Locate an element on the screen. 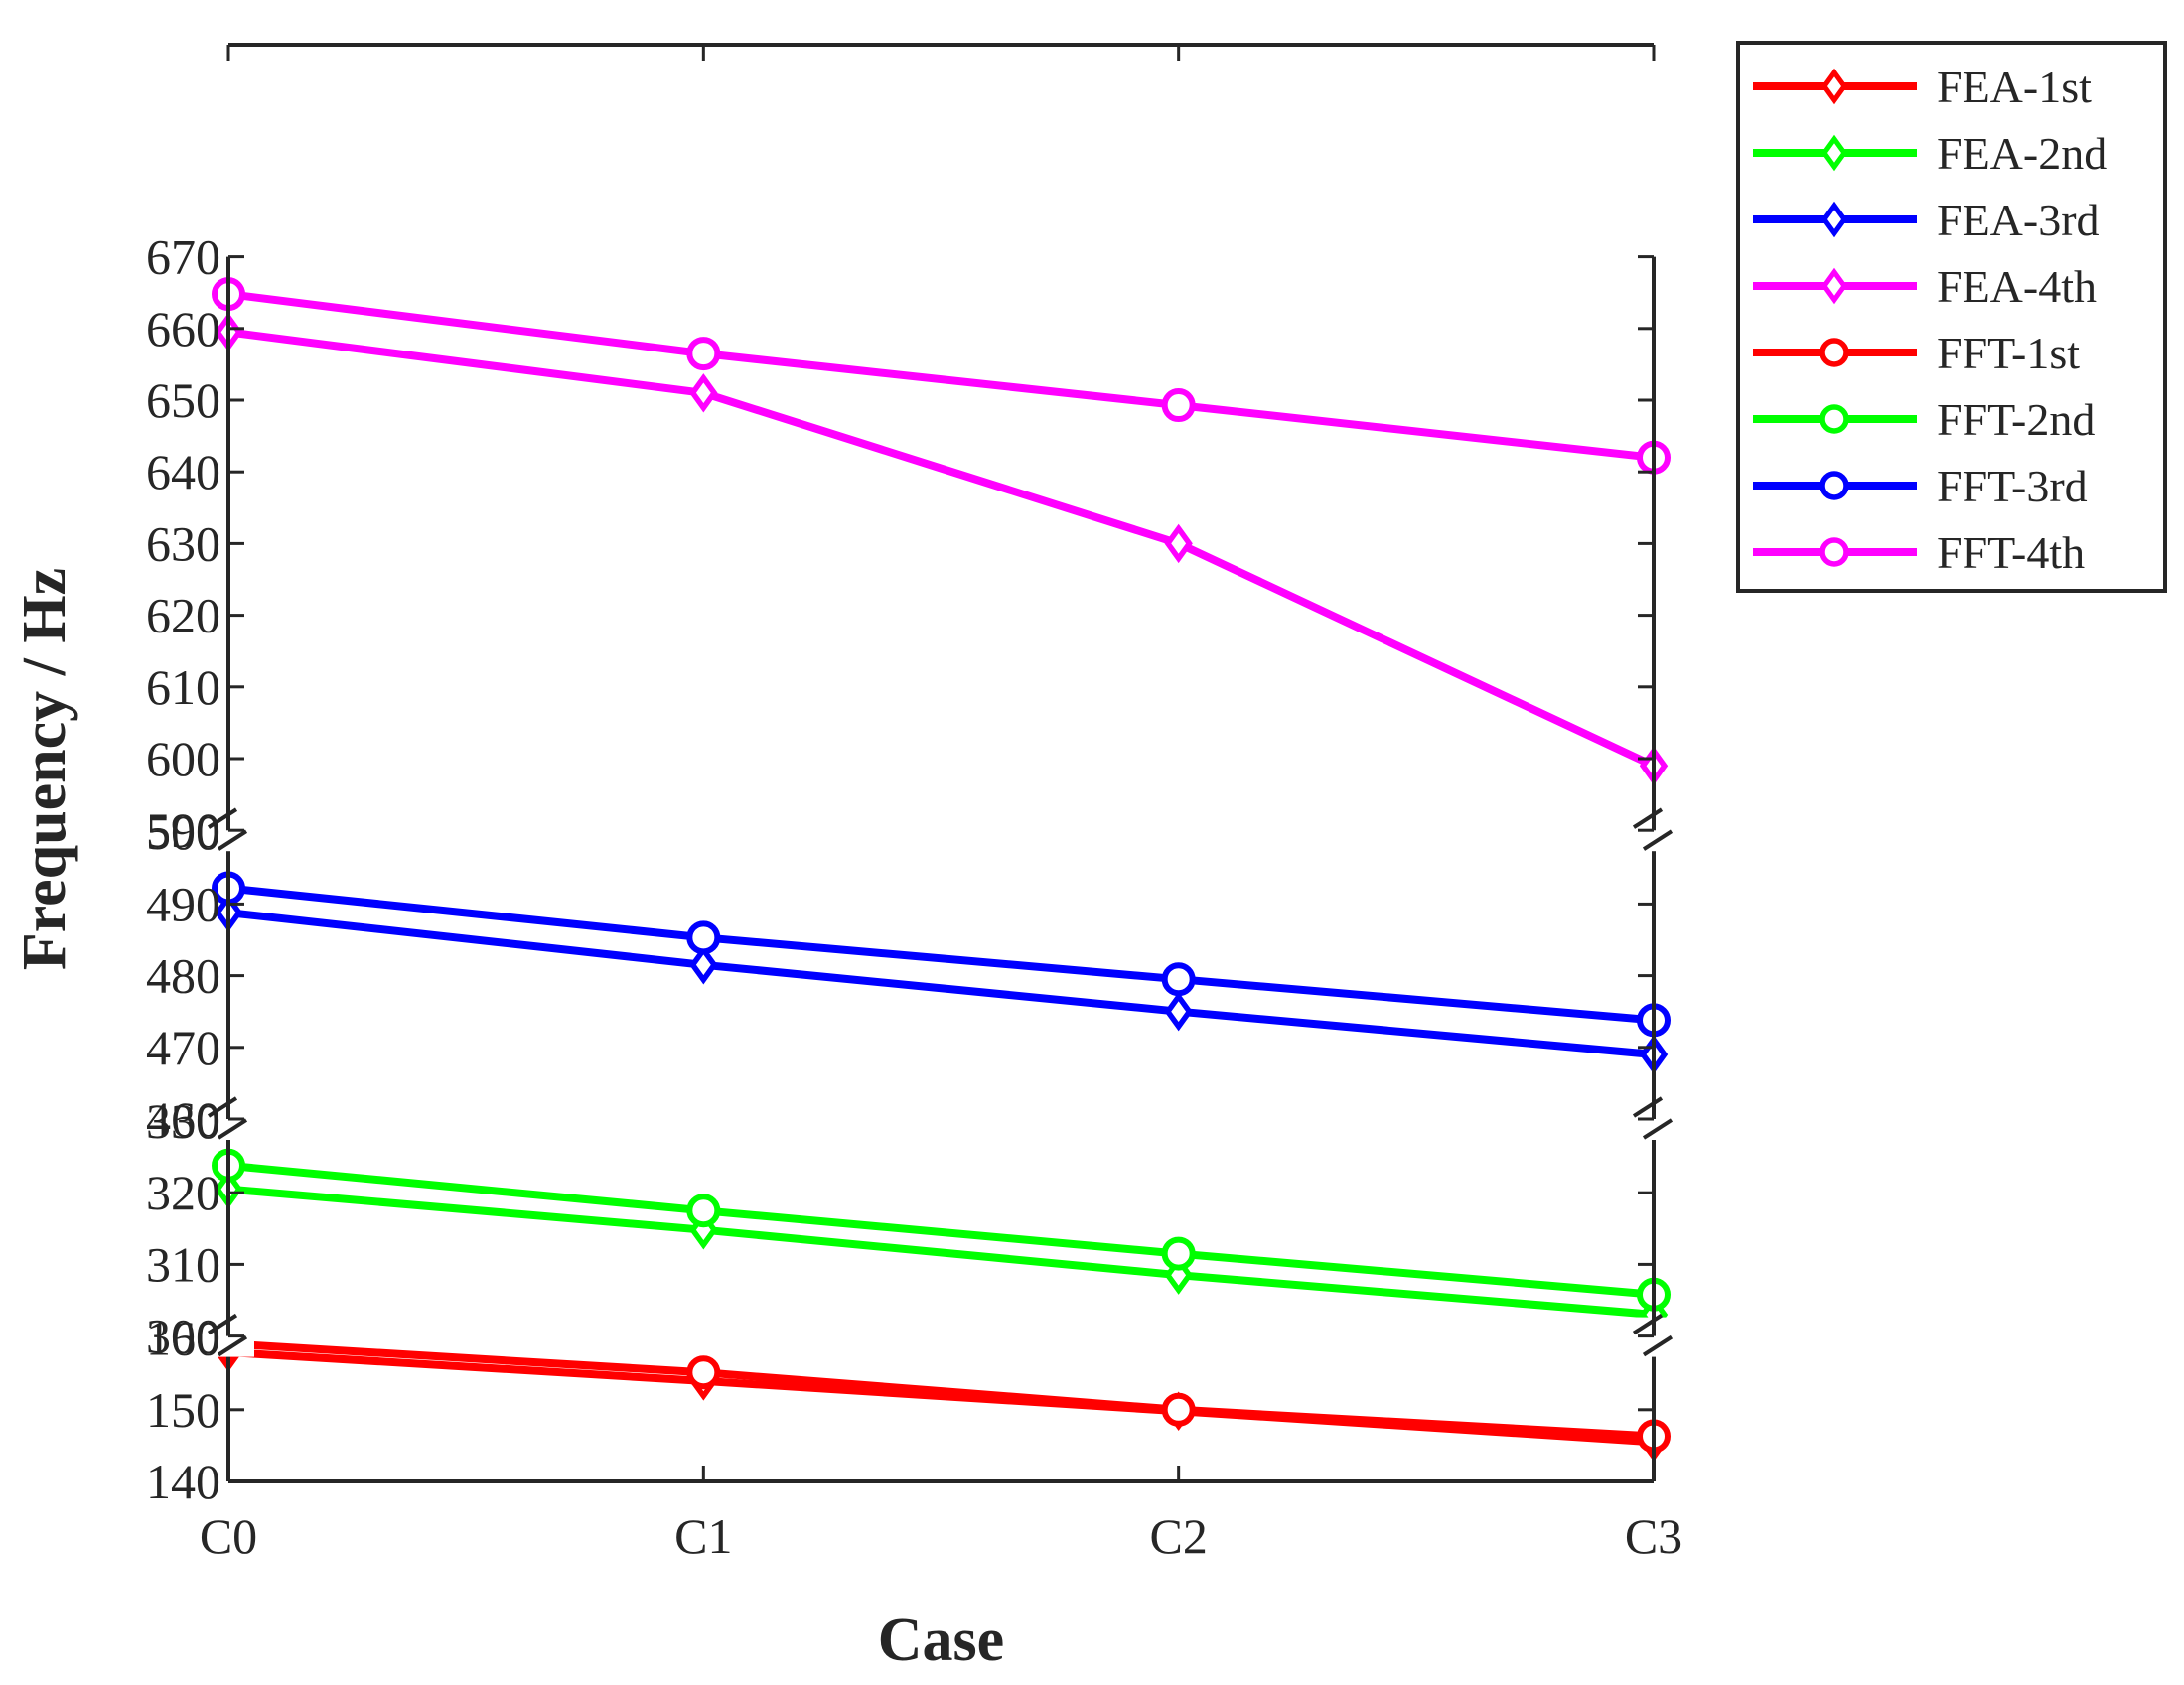  x-tick-label: C1 is located at coordinates (703, 1536).